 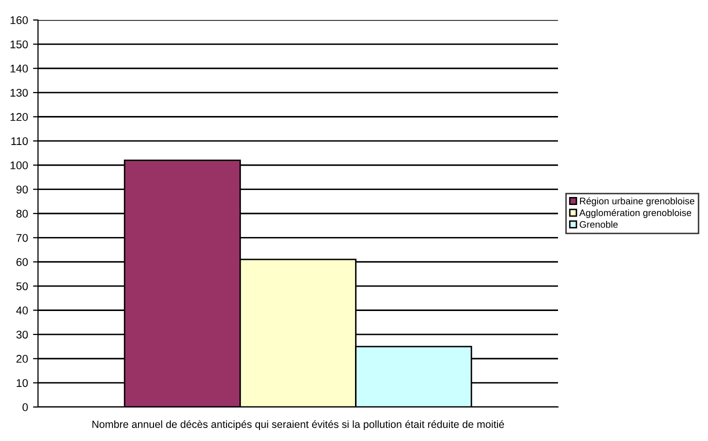 What do you see at coordinates (22, 190) in the screenshot?
I see `y-tick-label: 90` at bounding box center [22, 190].